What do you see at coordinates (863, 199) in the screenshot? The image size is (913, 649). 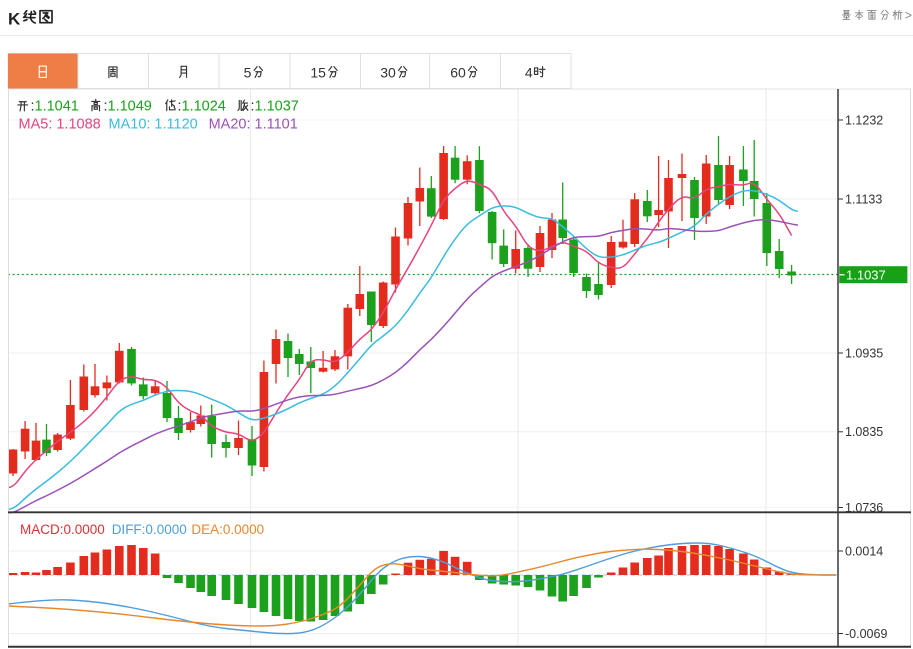 I see `svg-text: 1.1133` at bounding box center [863, 199].